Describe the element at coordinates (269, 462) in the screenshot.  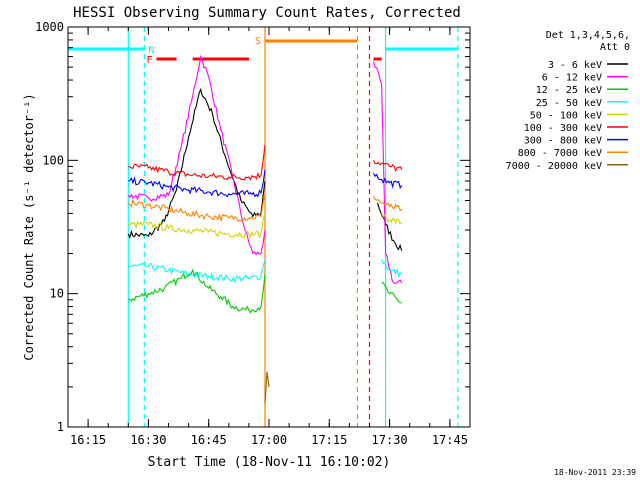
I see `x-axis-label: Start Time (18-Nov-11 16:10:02)` at that location.